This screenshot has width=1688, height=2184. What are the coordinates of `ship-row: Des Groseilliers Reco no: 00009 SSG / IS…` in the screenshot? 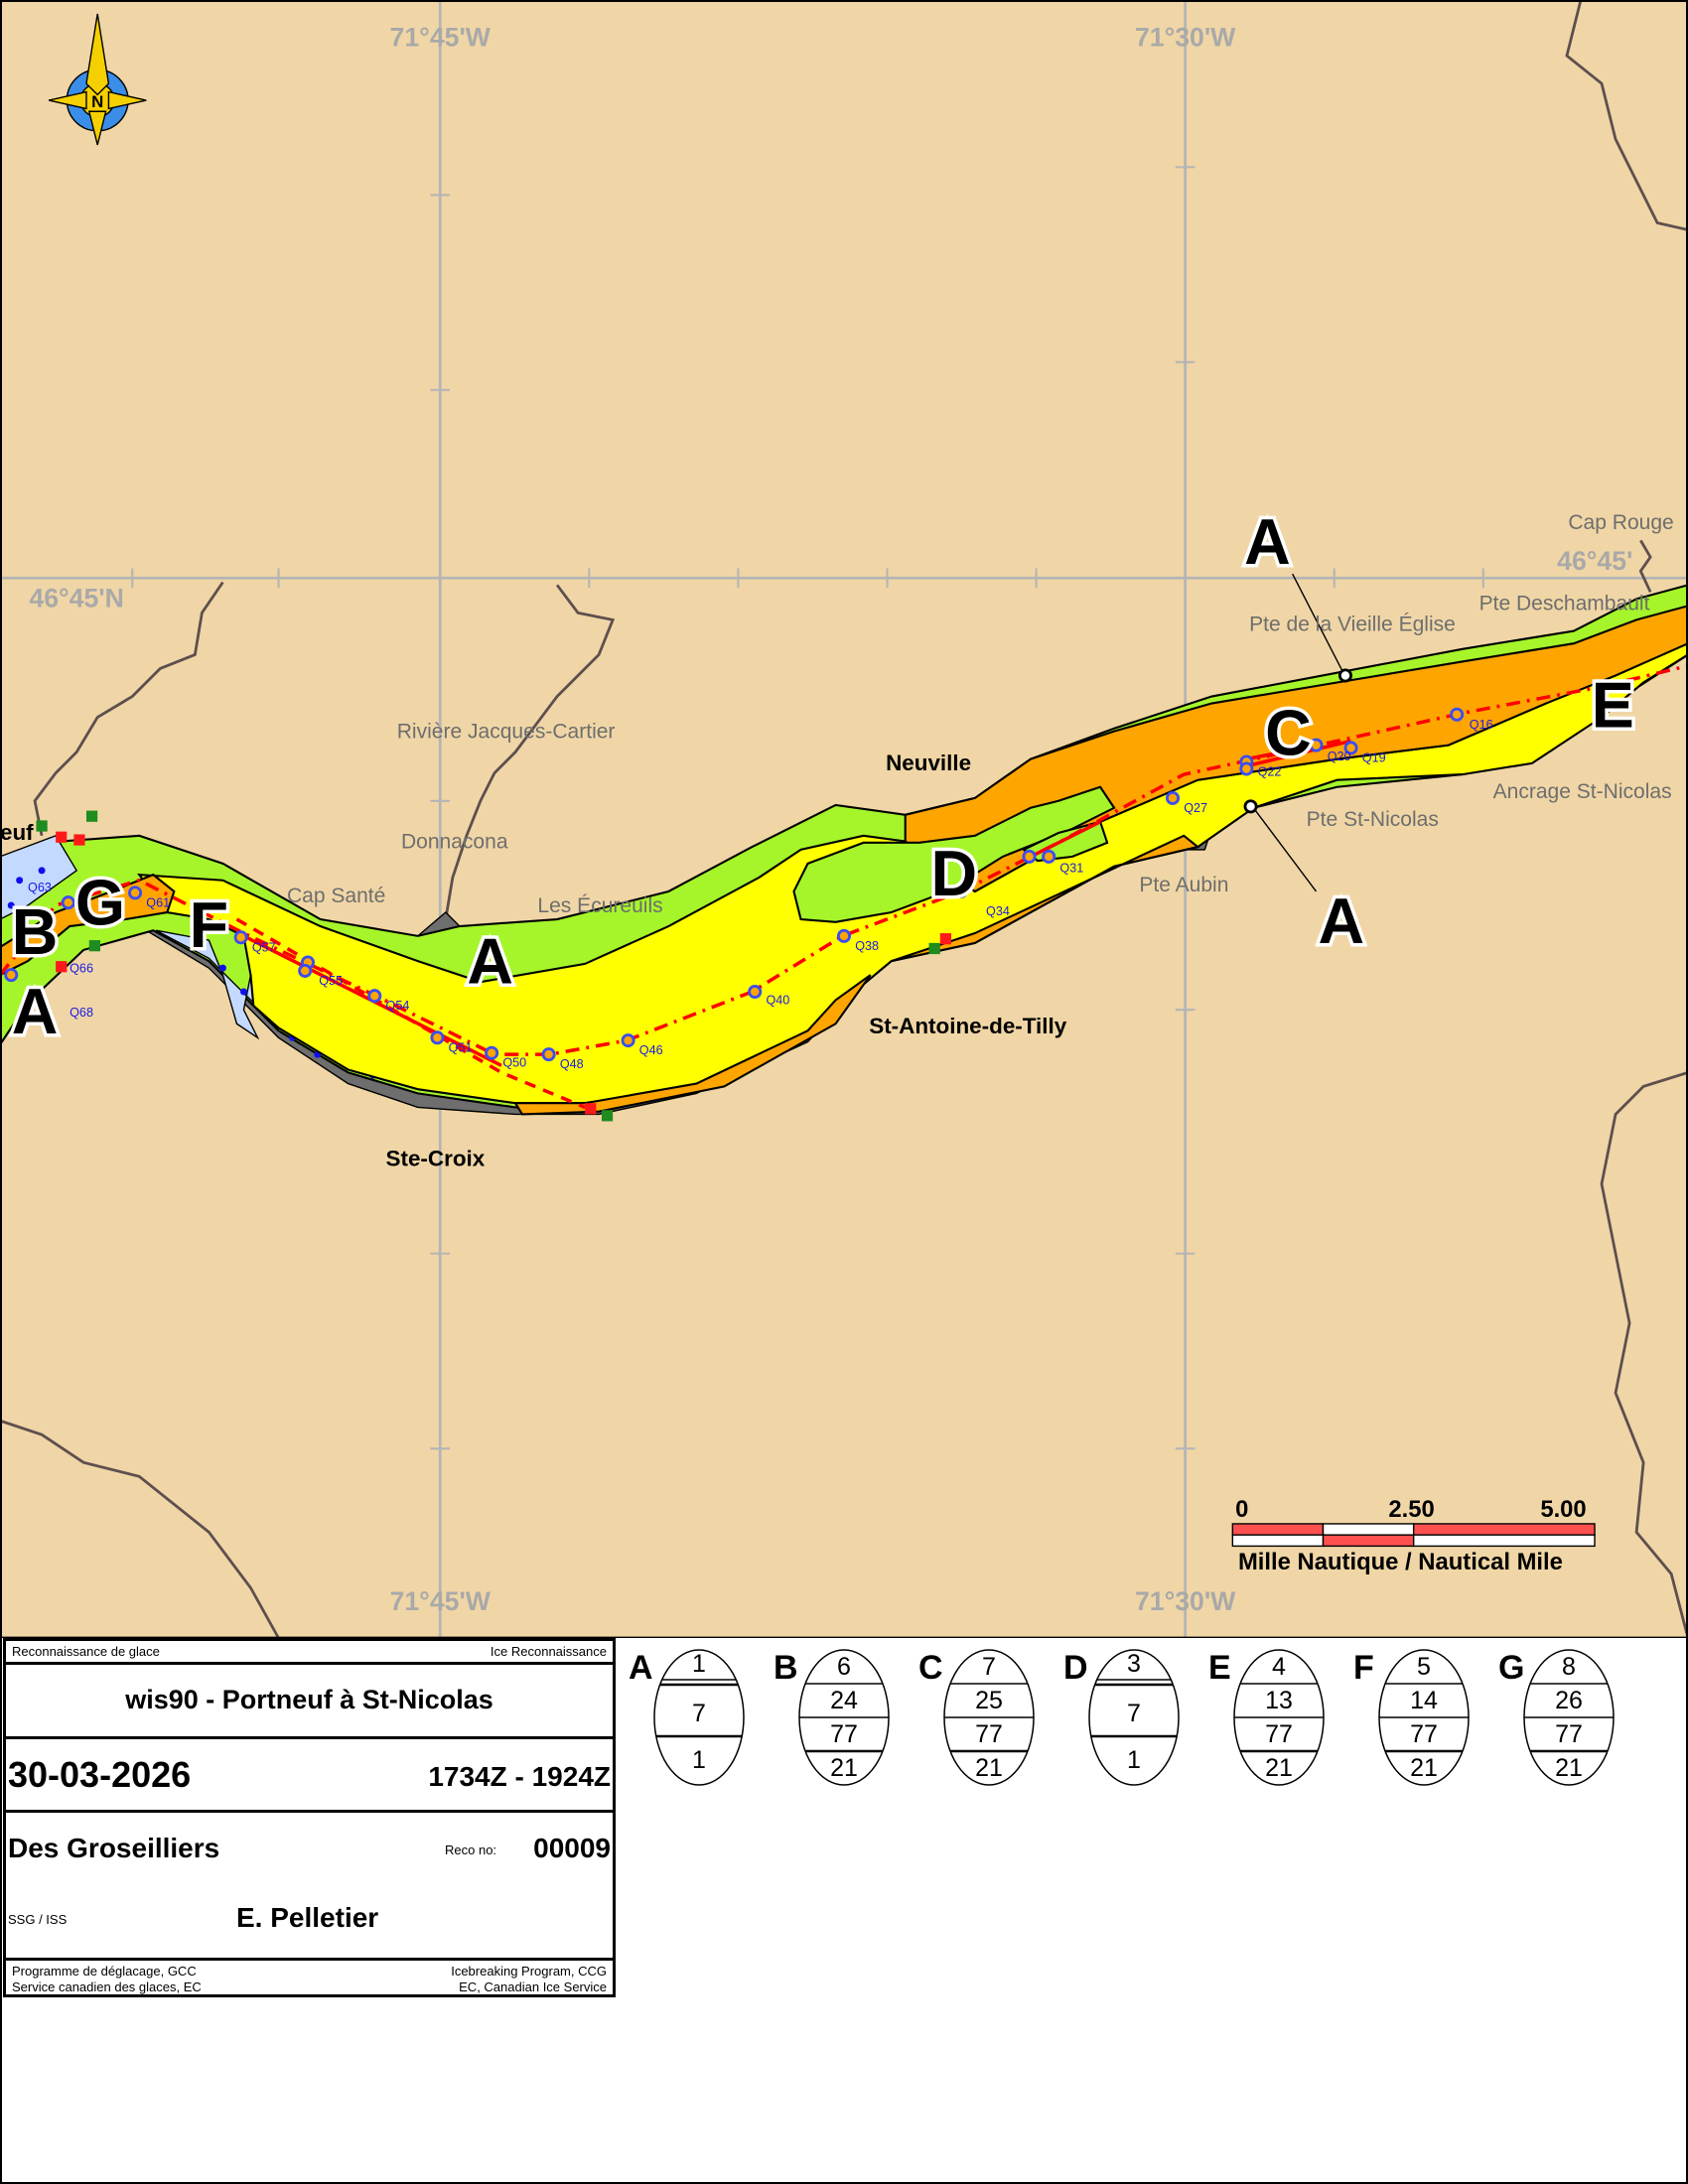 It's located at (309, 1887).